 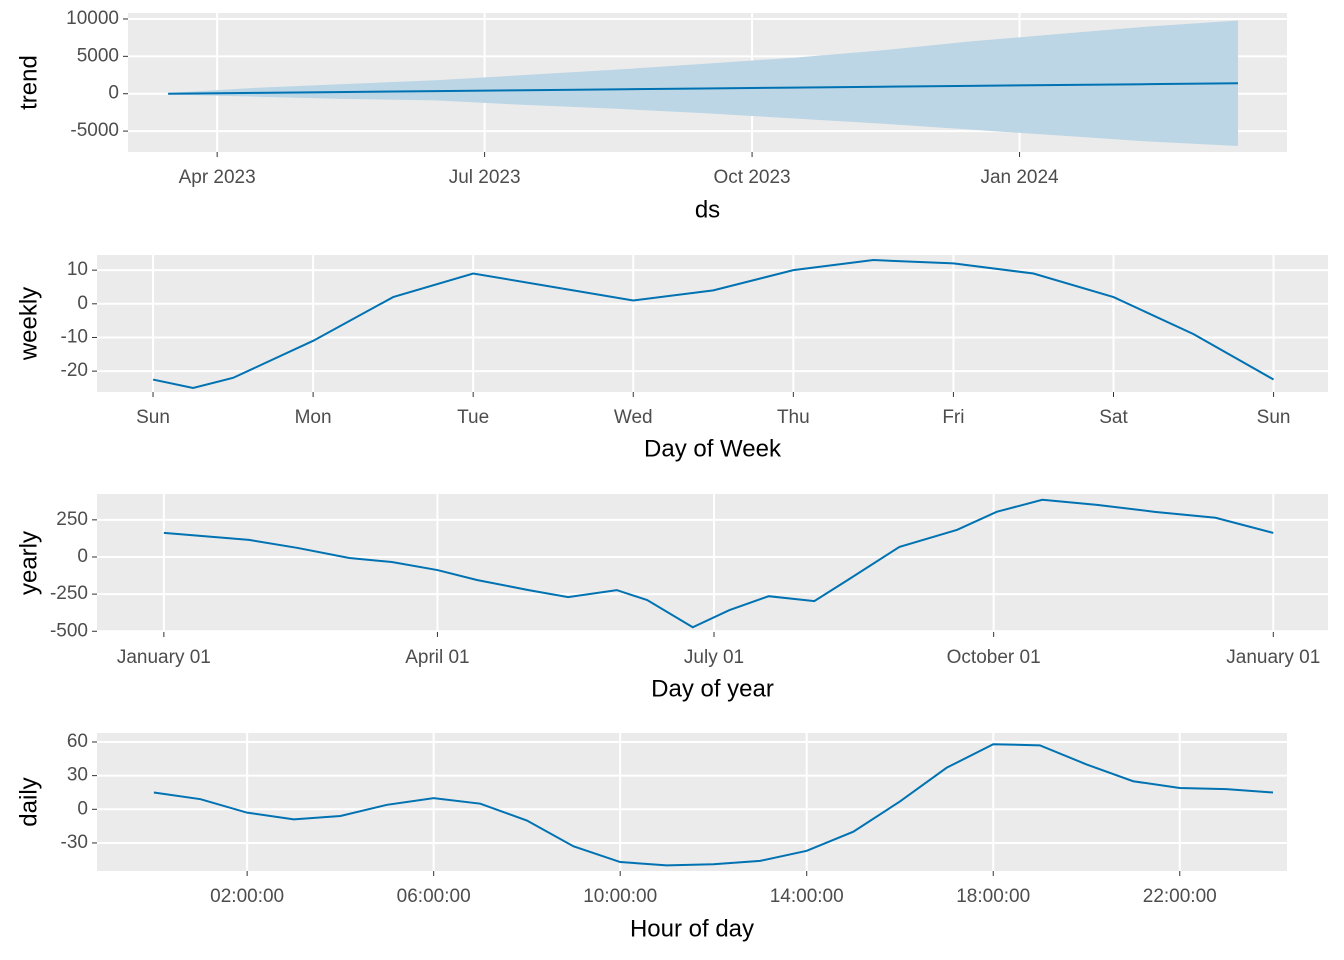 What do you see at coordinates (994, 657) in the screenshot?
I see `x-tick-label: October 01` at bounding box center [994, 657].